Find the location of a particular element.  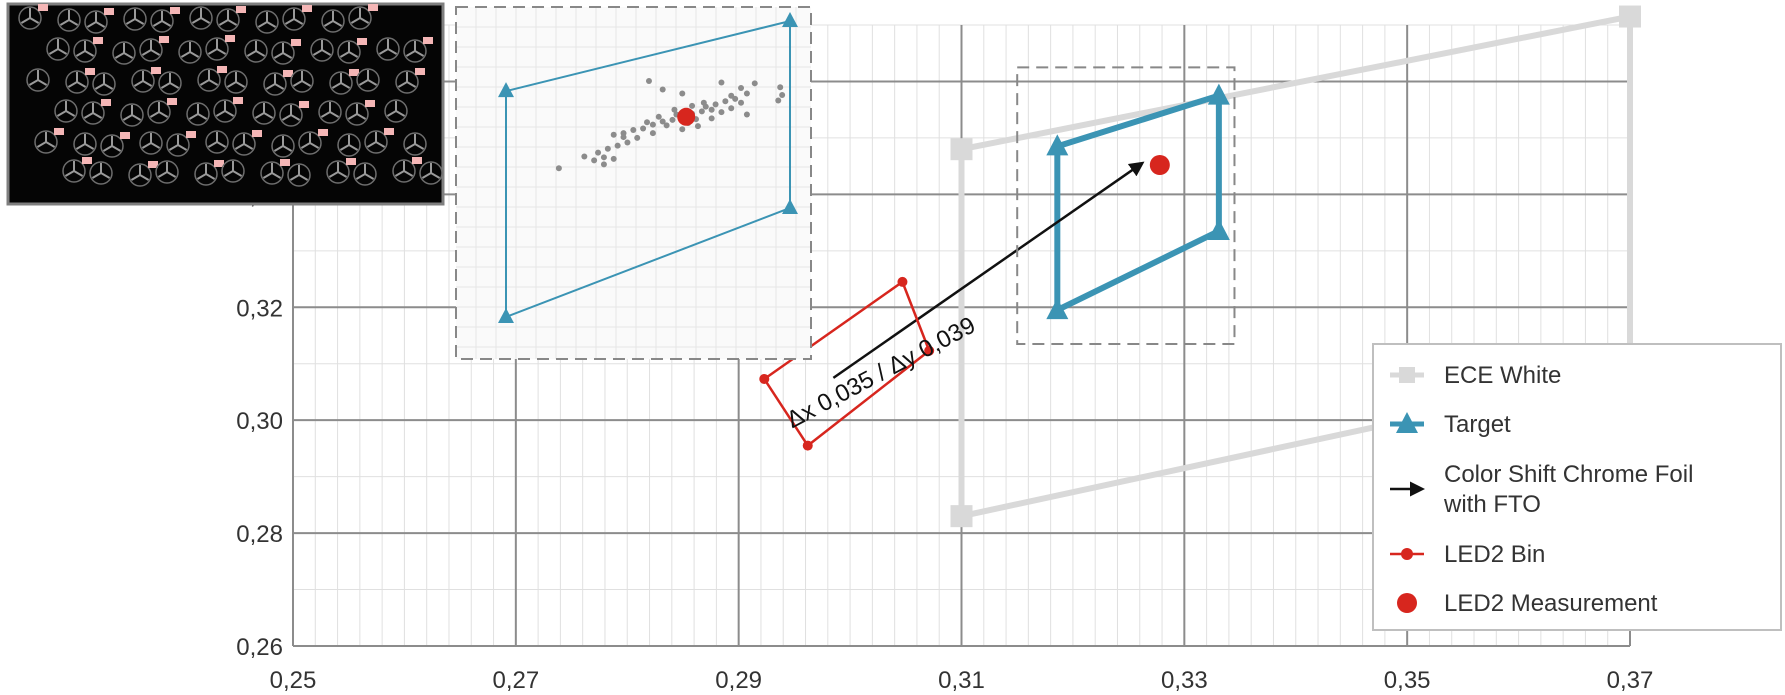

x-tick-label: 0,37 is located at coordinates (1630, 680).